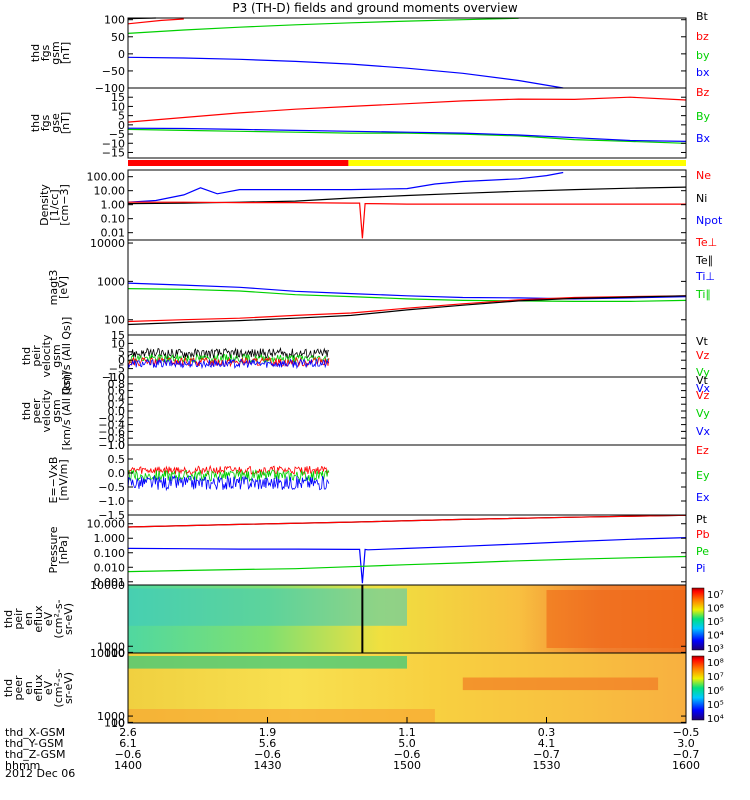 This screenshot has height=800, width=750. I want to click on y-tick-label: 0.001, so click(110, 582).